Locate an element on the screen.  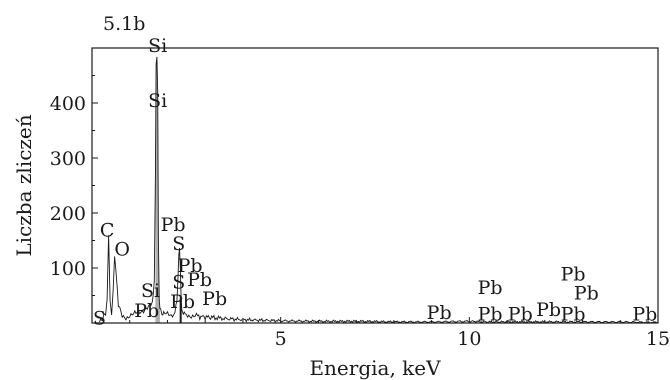
peak-fill is located at coordinates (157, 190).